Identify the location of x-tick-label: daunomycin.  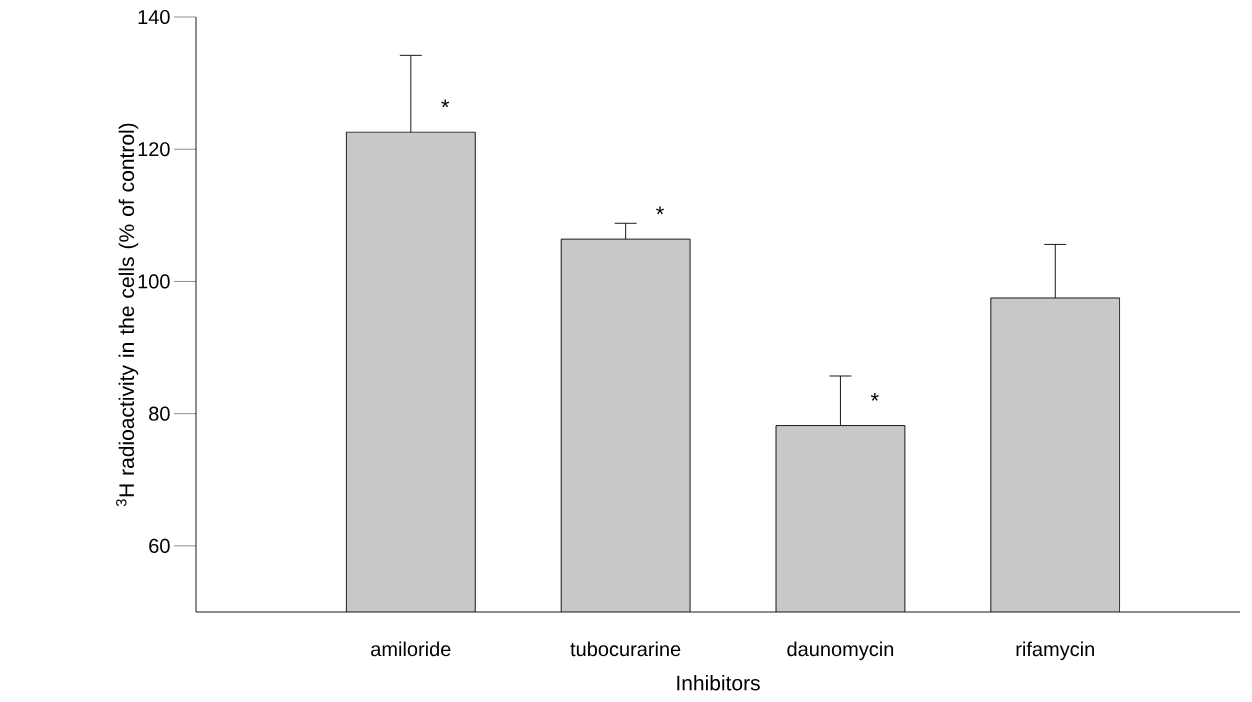
(840, 651).